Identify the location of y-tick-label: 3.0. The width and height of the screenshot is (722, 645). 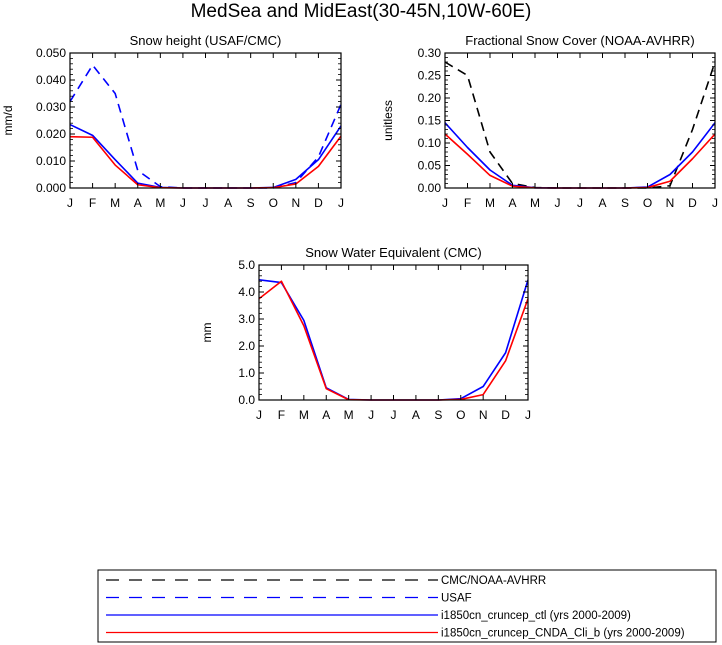
(246, 319).